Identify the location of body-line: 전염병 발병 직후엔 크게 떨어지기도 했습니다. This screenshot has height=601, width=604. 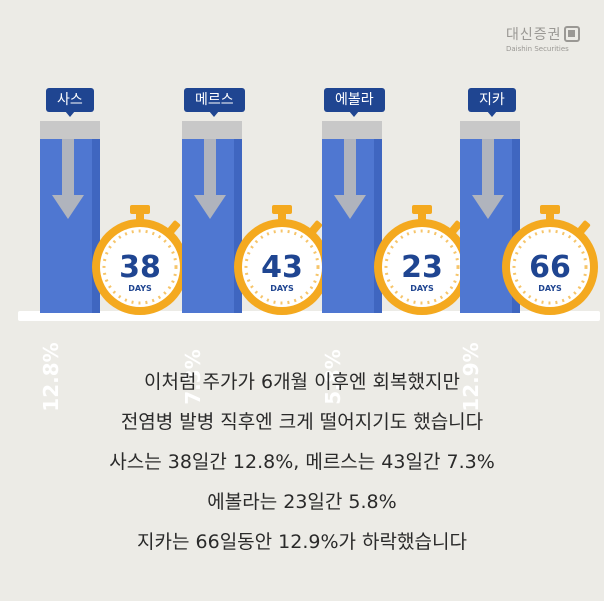
(302, 422).